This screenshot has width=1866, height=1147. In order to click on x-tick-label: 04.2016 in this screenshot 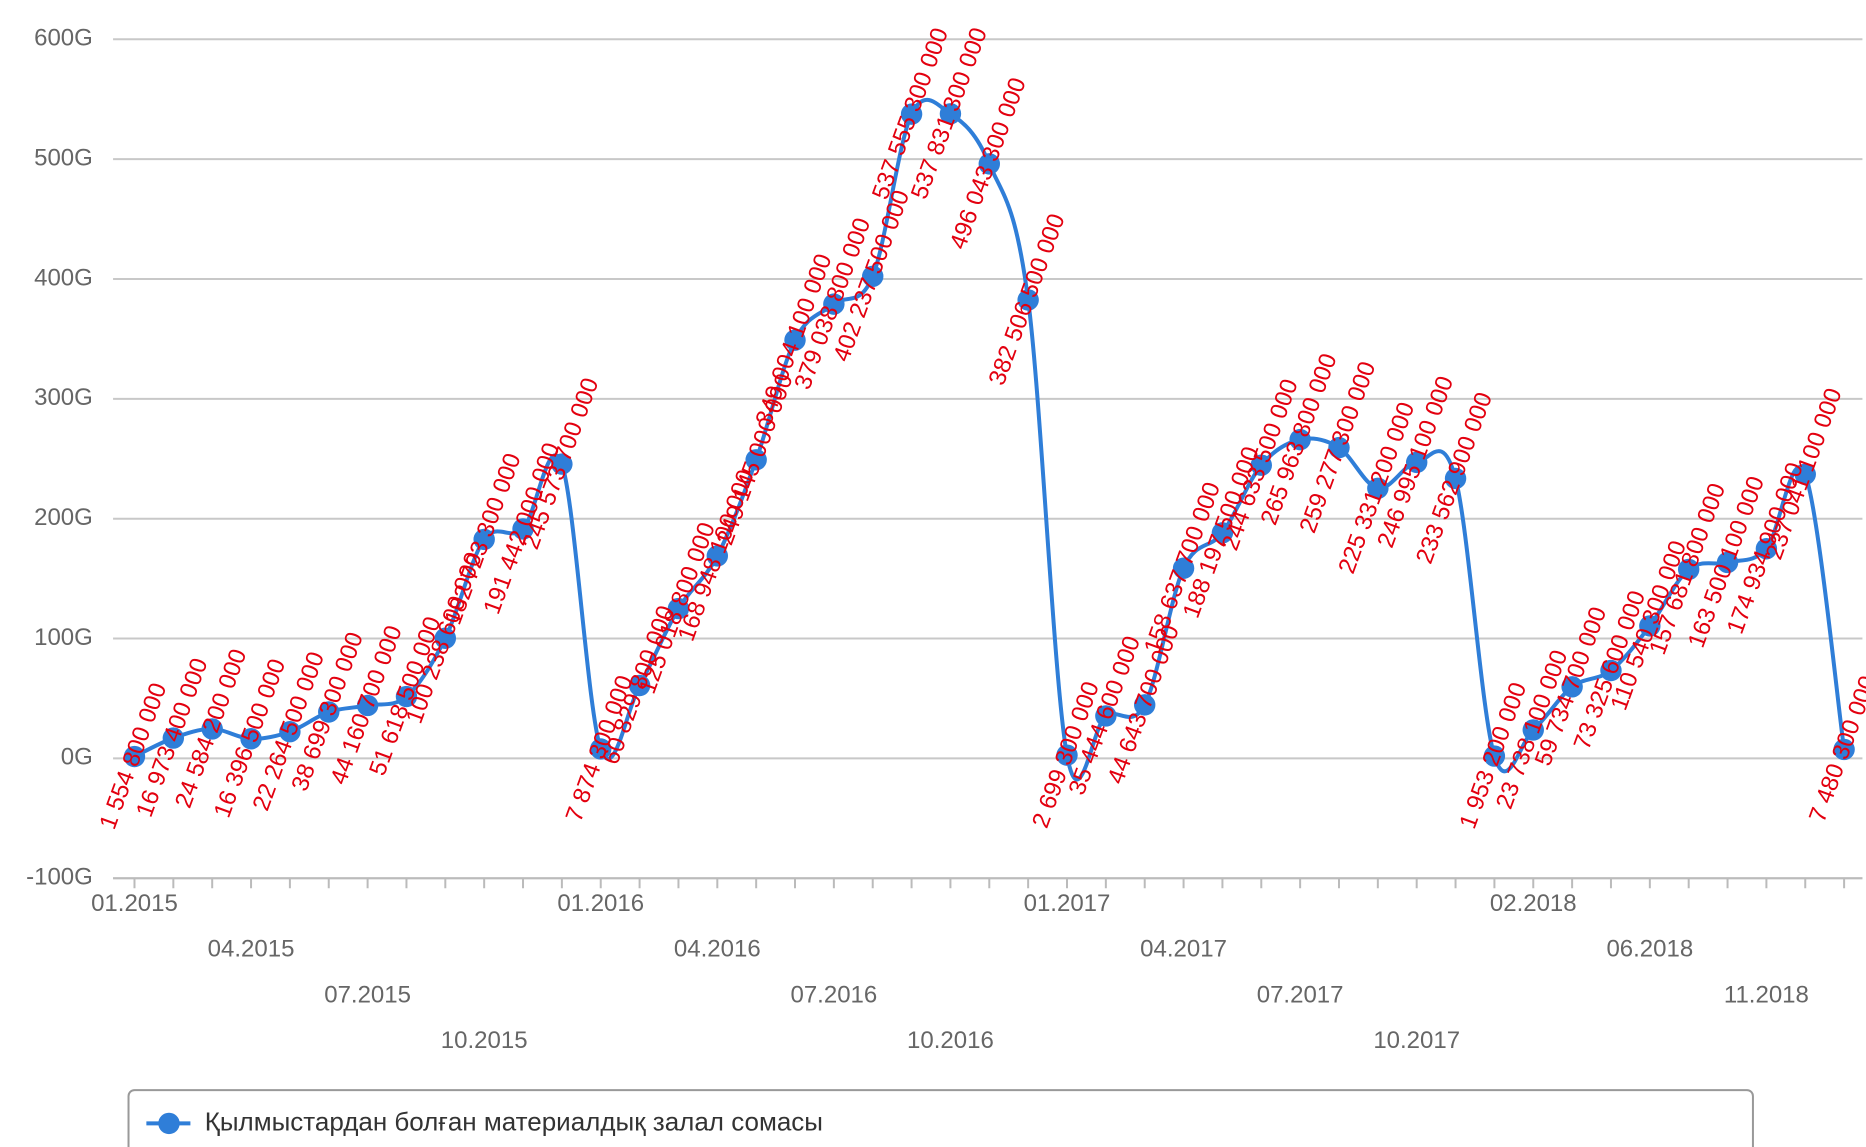, I will do `click(717, 949)`.